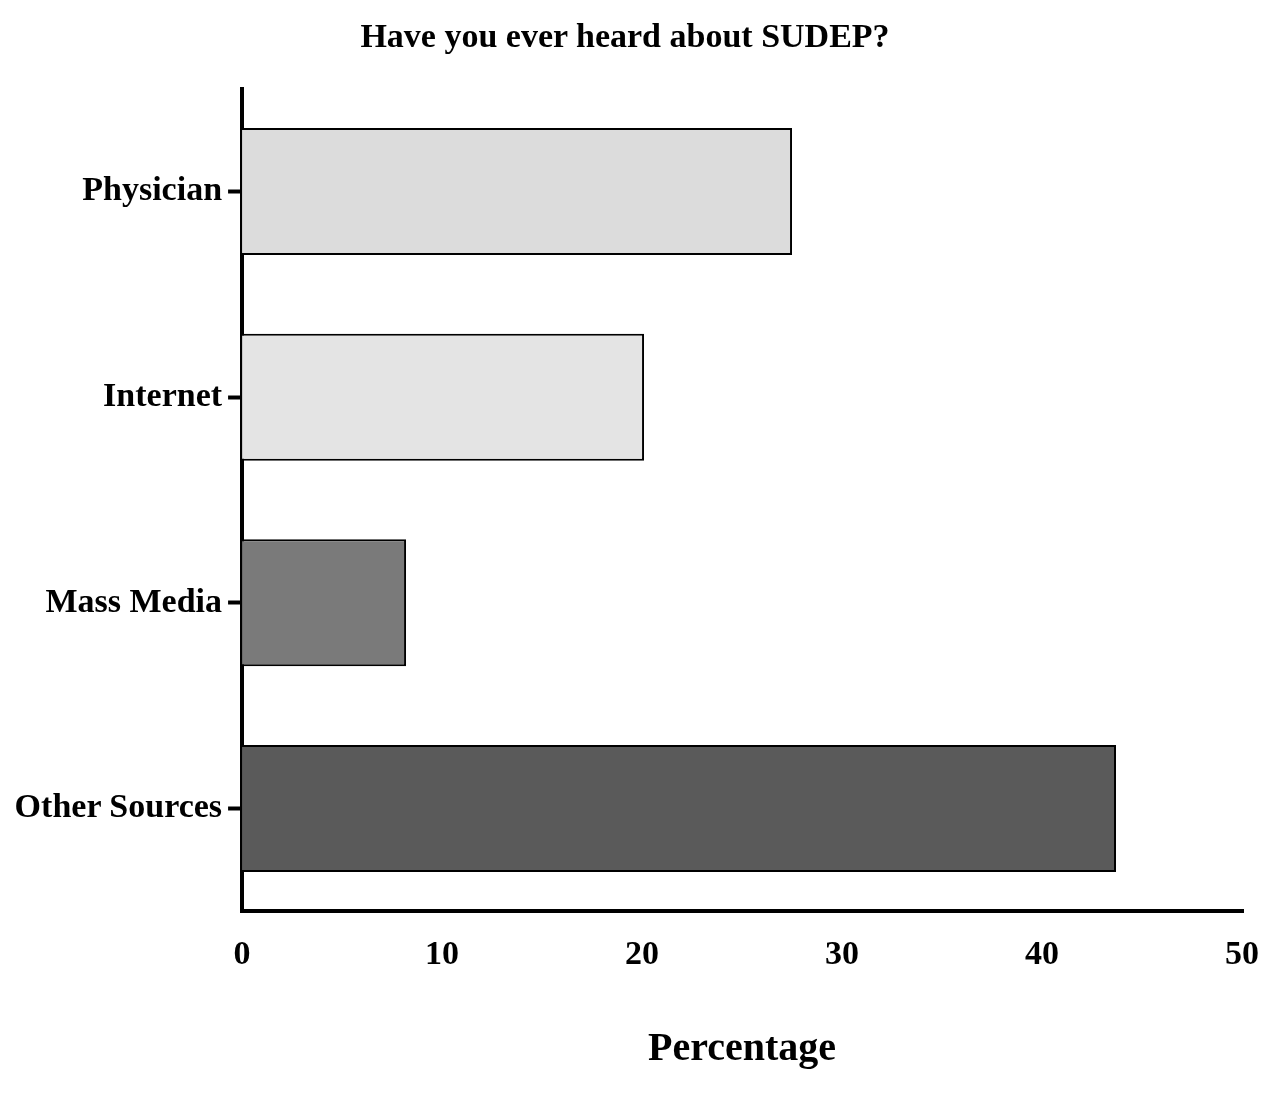 This screenshot has width=1280, height=1099. I want to click on x-tick-label: 20, so click(642, 953).